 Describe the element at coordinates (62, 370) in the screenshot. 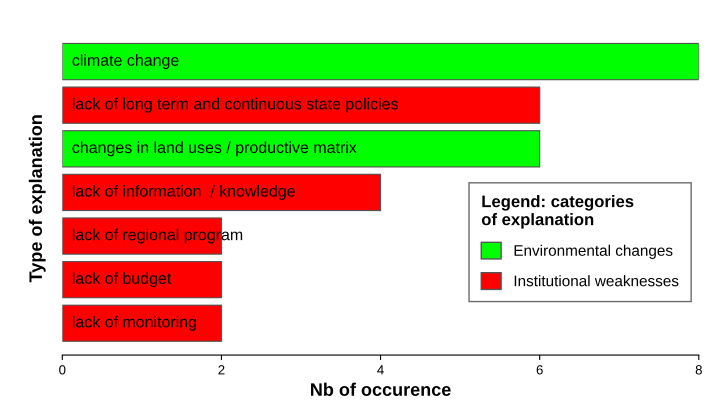

I see `x-tick-label: 0` at that location.